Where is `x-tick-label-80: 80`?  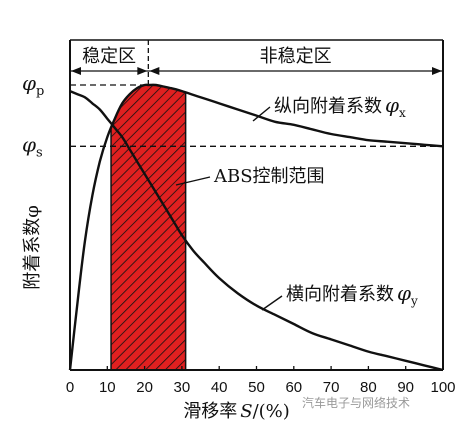 x-tick-label-80: 80 is located at coordinates (368, 387).